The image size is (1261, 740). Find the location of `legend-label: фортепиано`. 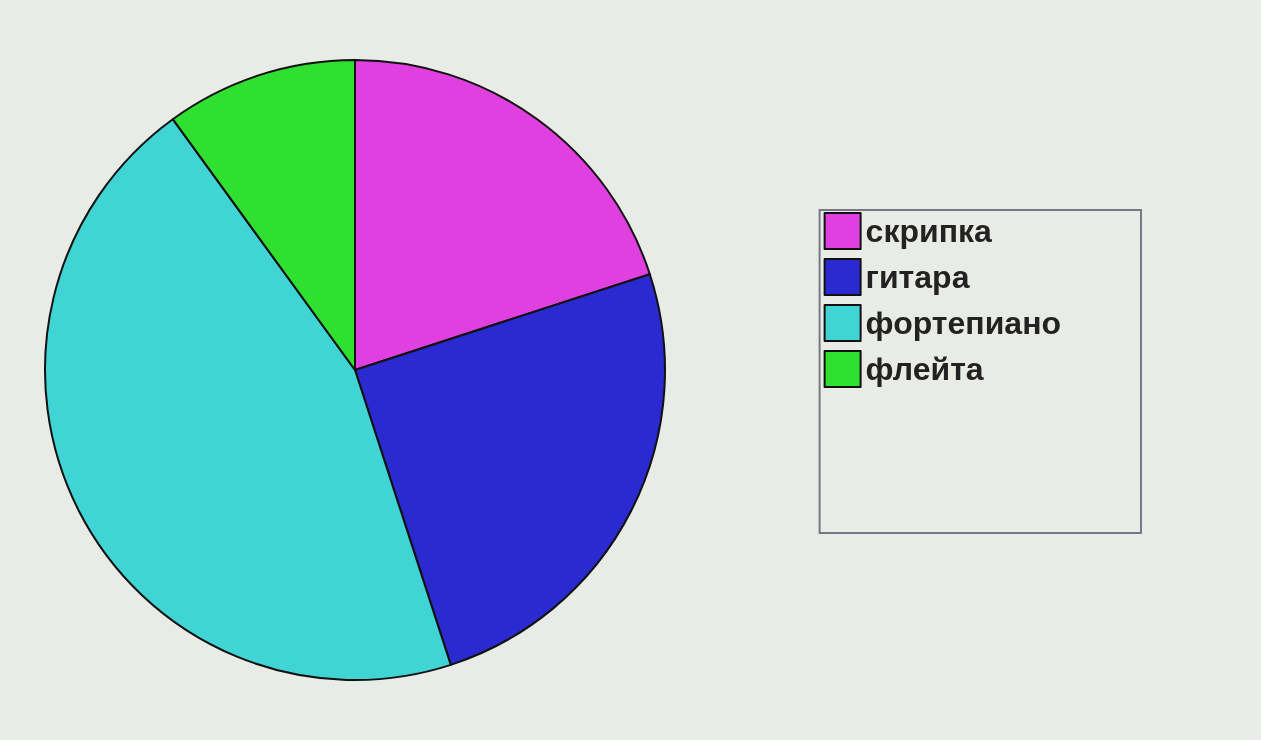

legend-label: фортепиано is located at coordinates (963, 323).